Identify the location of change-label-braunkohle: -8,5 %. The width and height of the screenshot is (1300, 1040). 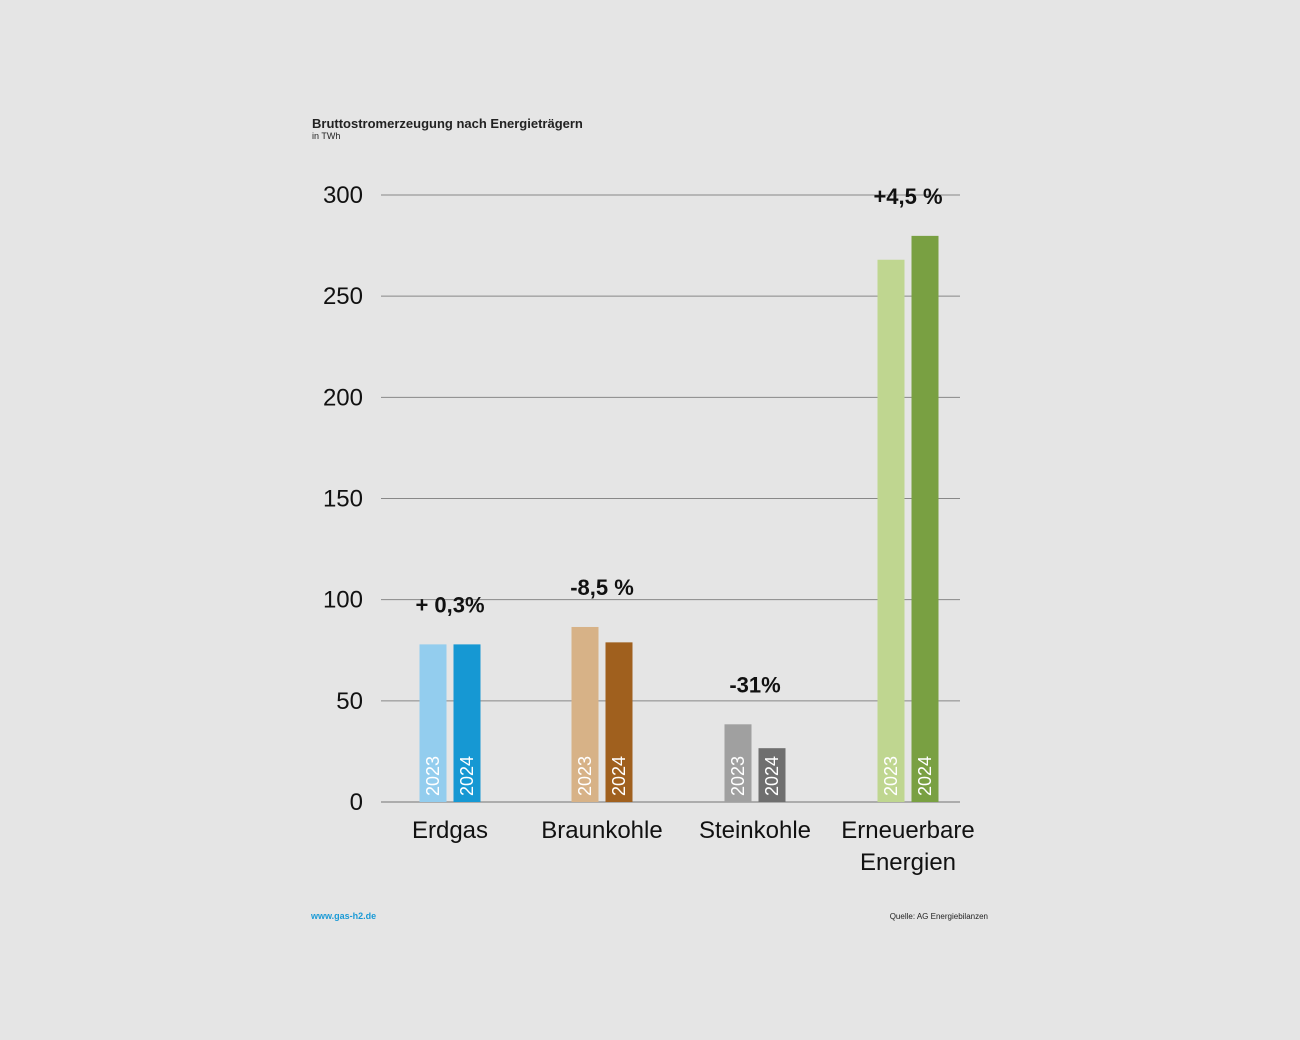
(602, 587).